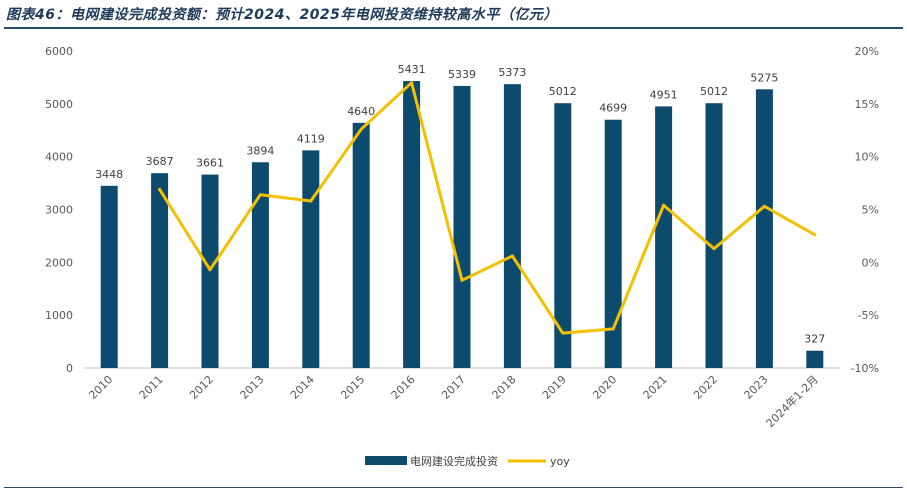  What do you see at coordinates (412, 69) in the screenshot?
I see `bar-data-label: 5431` at bounding box center [412, 69].